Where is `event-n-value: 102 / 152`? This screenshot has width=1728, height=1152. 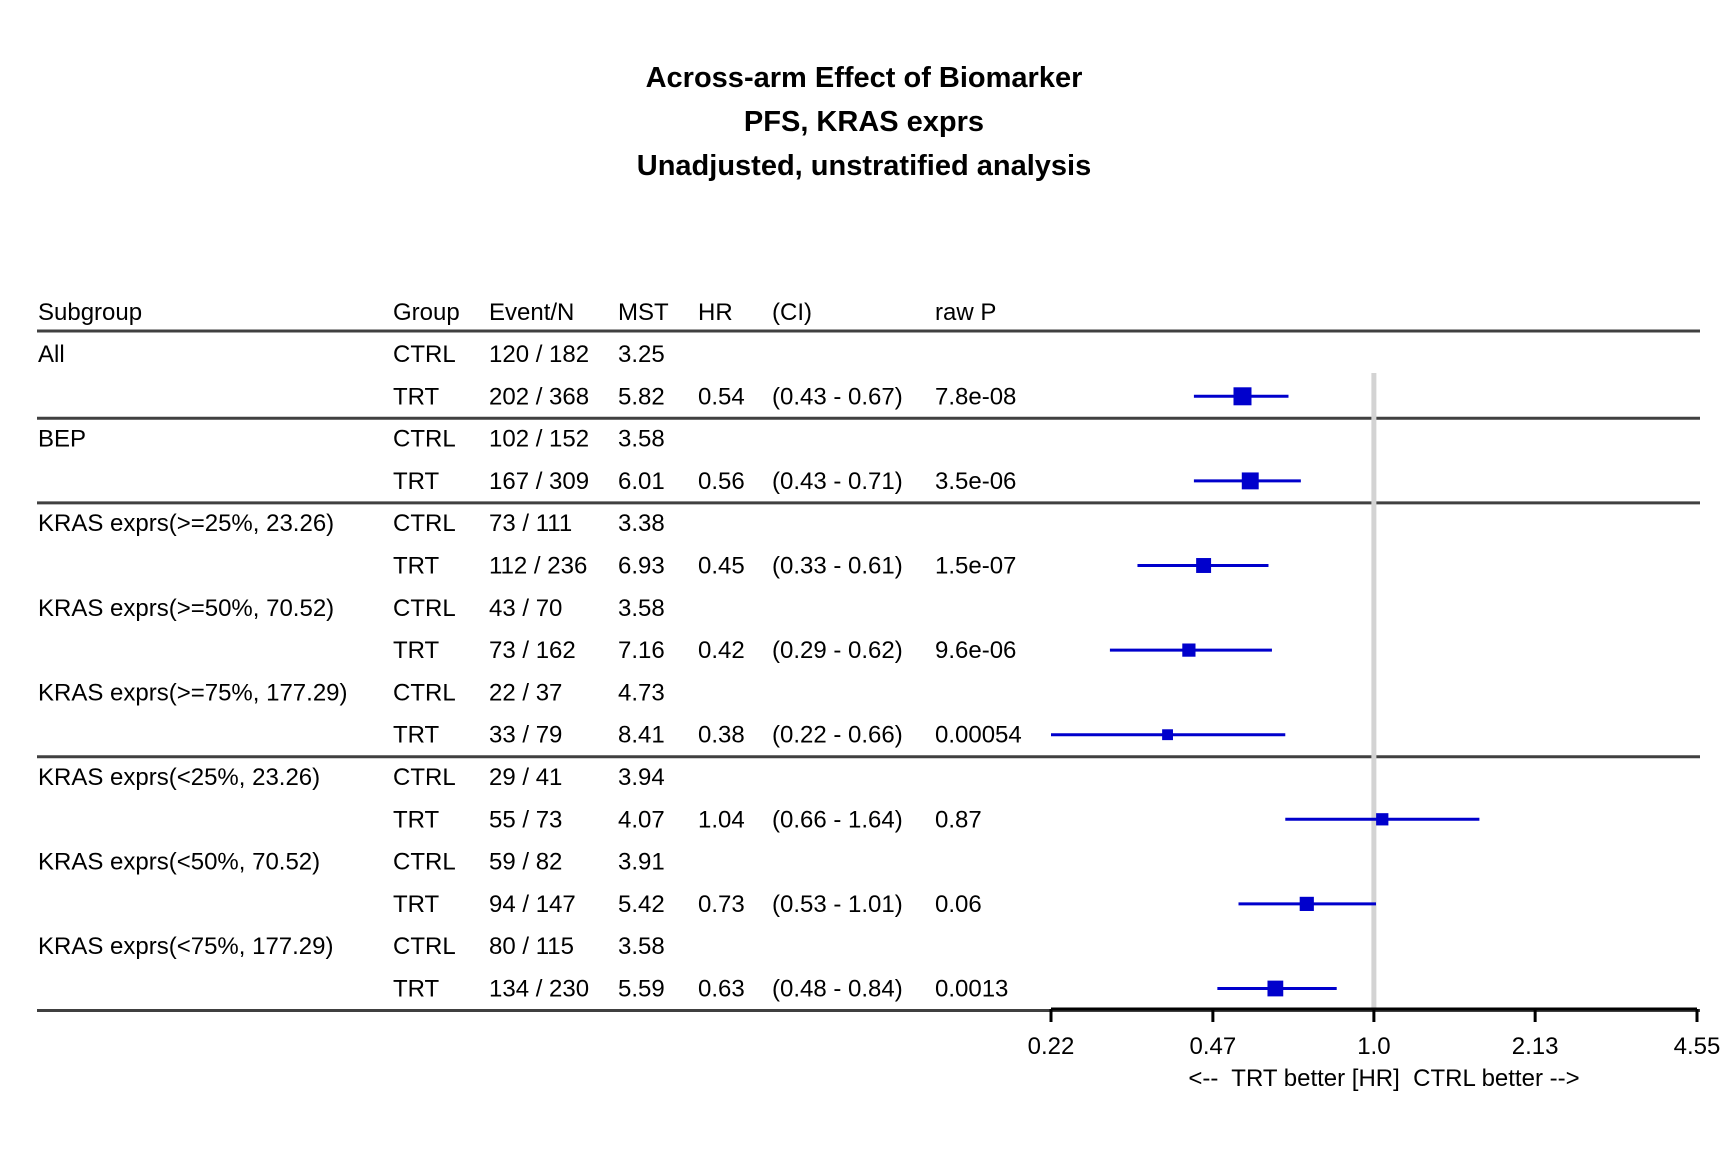 event-n-value: 102 / 152 is located at coordinates (539, 439).